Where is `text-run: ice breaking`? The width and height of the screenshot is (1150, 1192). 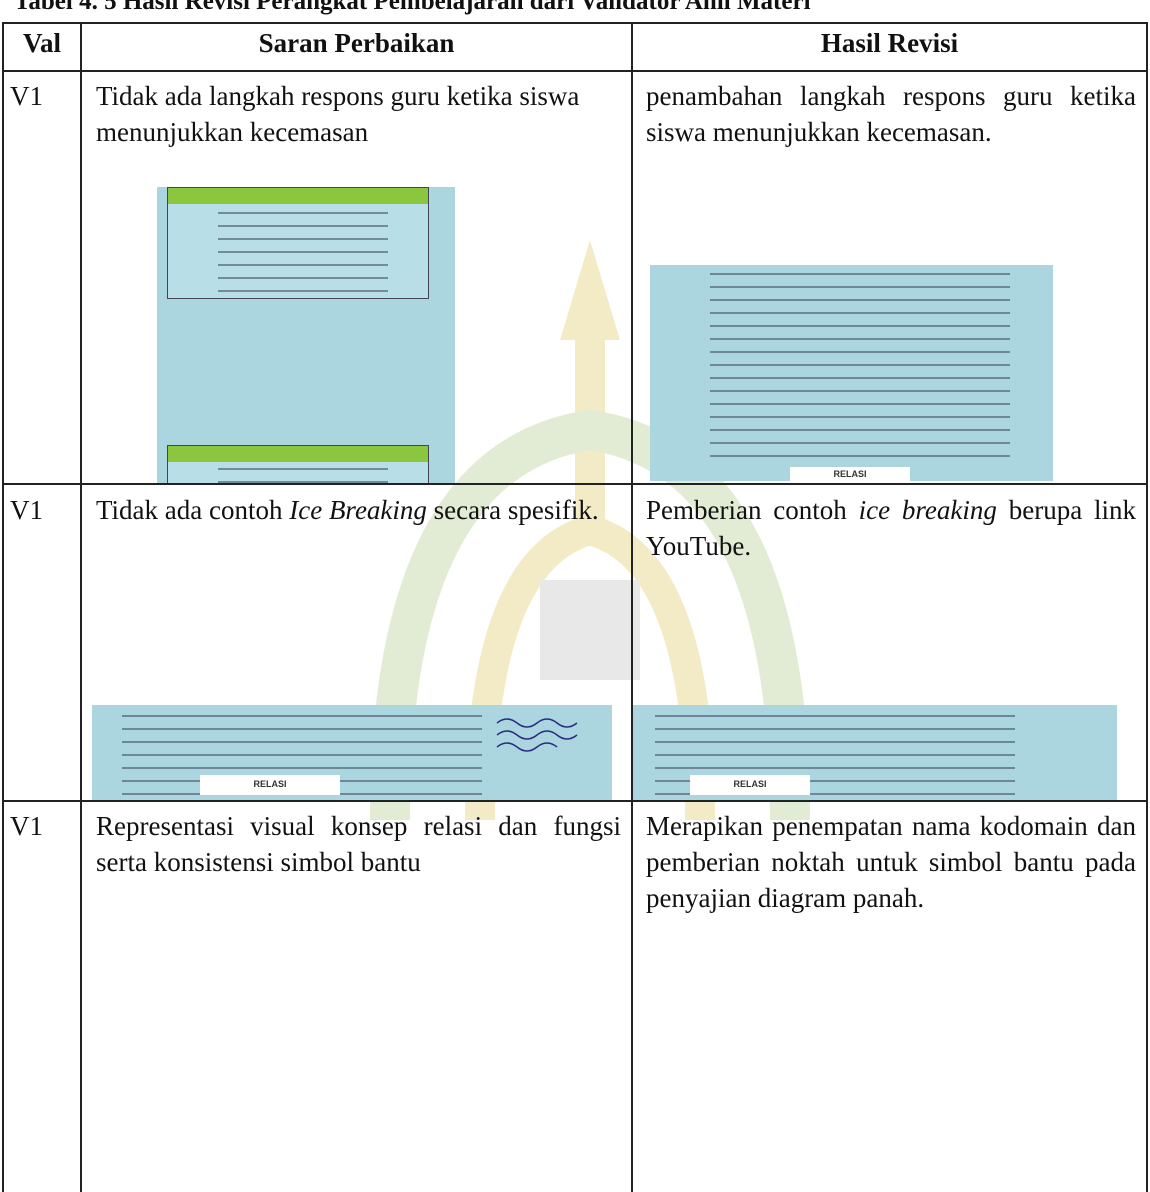
text-run: ice breaking is located at coordinates (927, 510).